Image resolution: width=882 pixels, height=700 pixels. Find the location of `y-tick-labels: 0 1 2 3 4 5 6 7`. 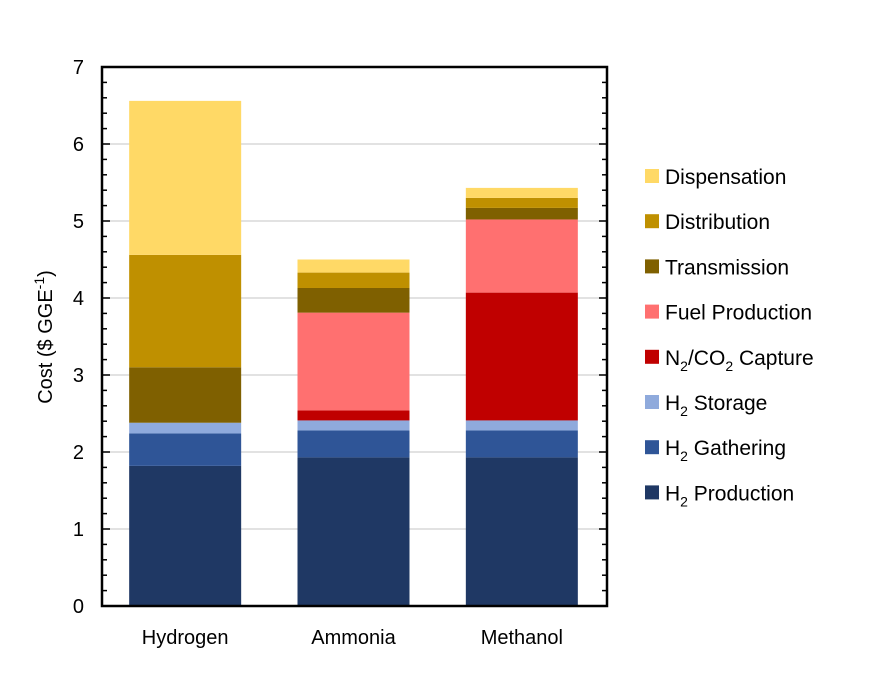

y-tick-labels: 0 1 2 3 4 5 6 7 is located at coordinates (78, 337).